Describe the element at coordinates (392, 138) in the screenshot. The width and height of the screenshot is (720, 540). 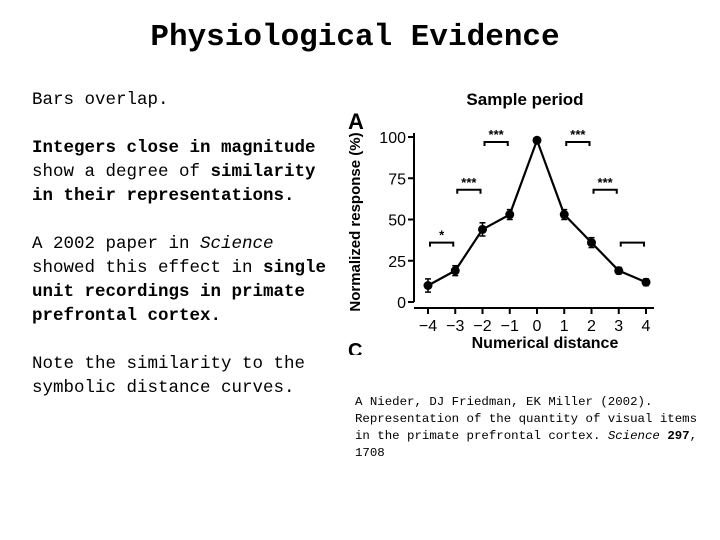
I see `y-tick-label: 100` at that location.